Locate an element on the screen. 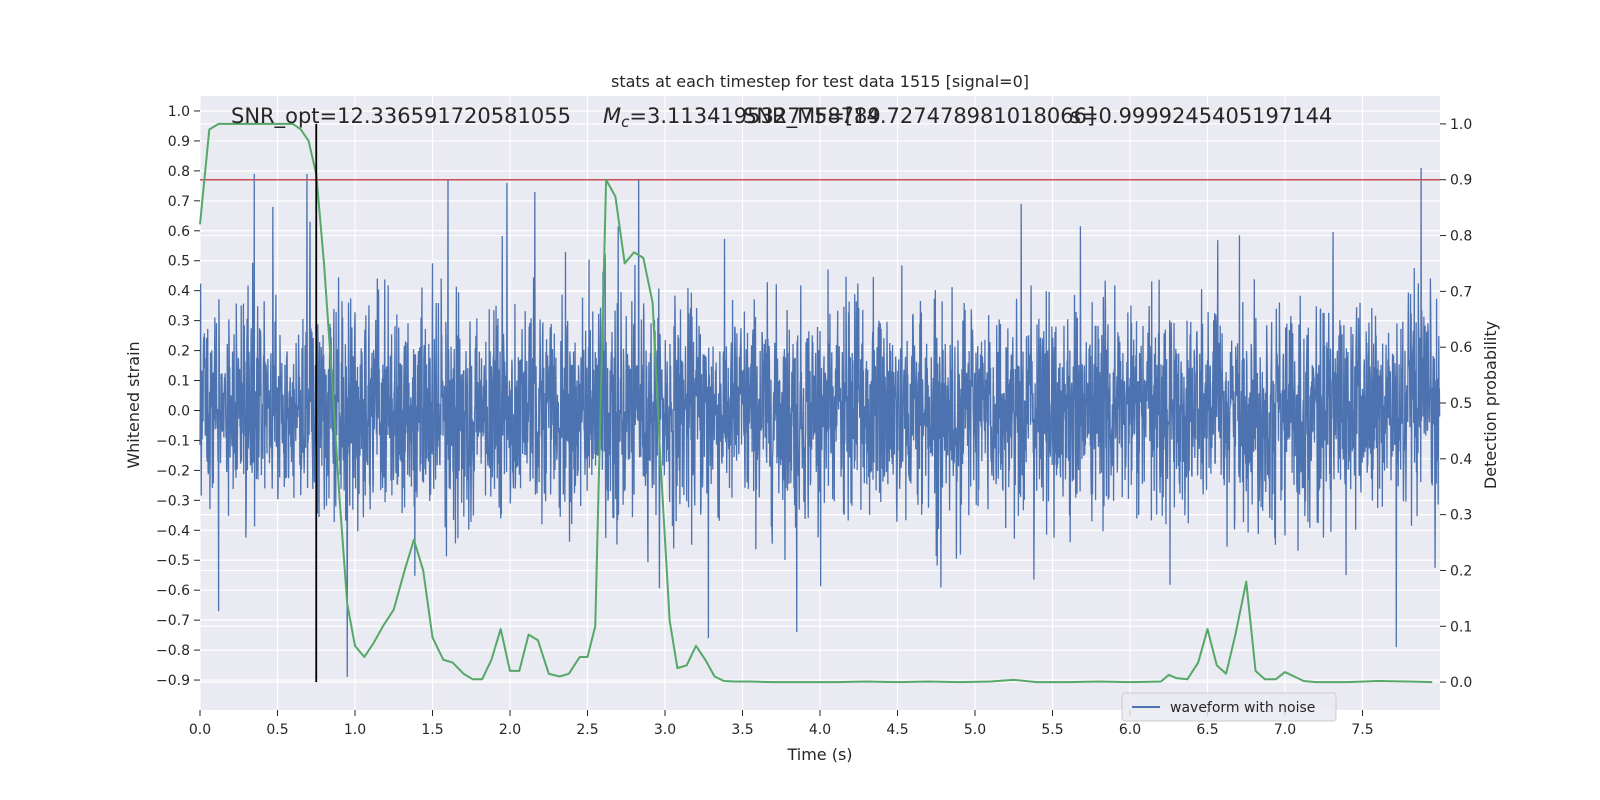  x-axis-label: Time (s) is located at coordinates (819, 754).